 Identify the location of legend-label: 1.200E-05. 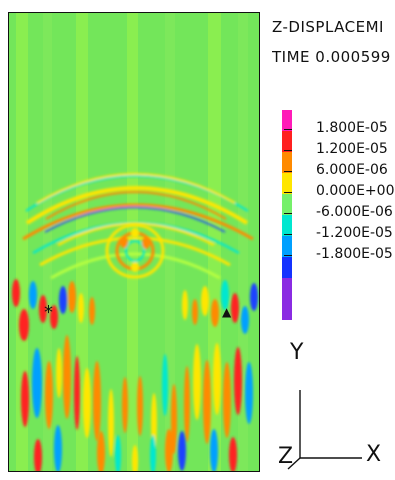
(352, 149).